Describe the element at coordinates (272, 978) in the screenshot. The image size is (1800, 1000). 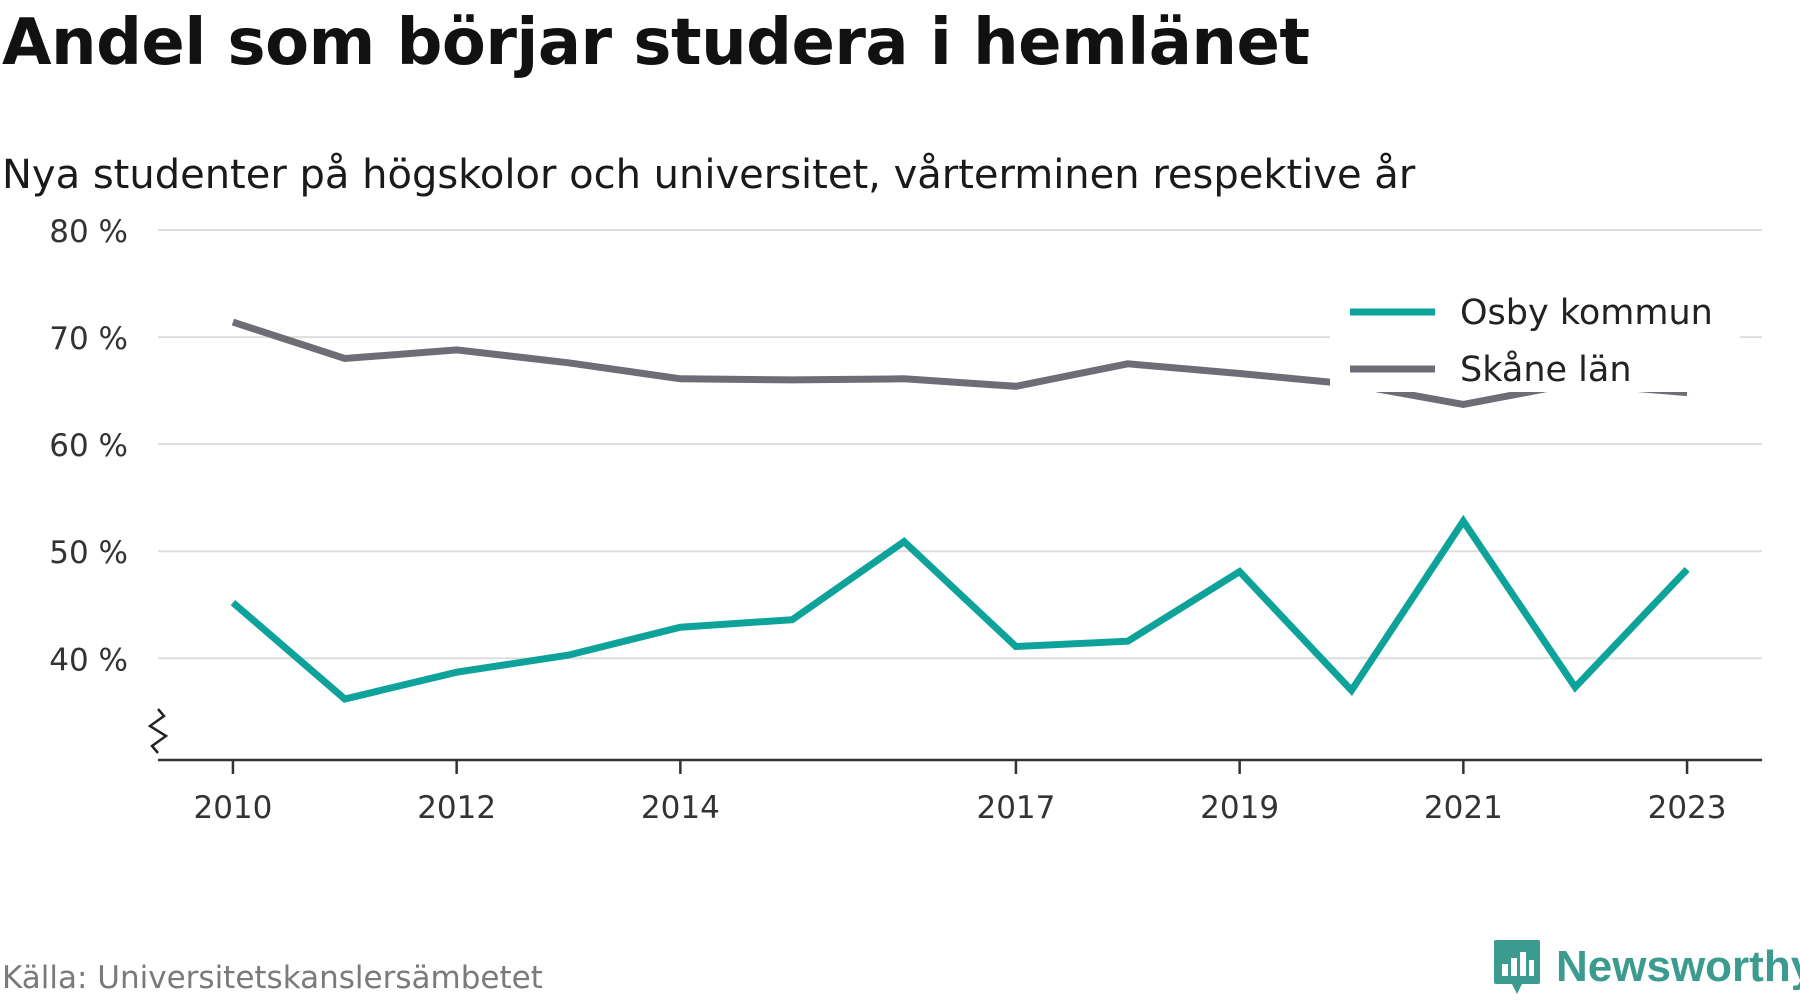
I see `source-note: Källa: Universitetskanslersämbetet` at that location.